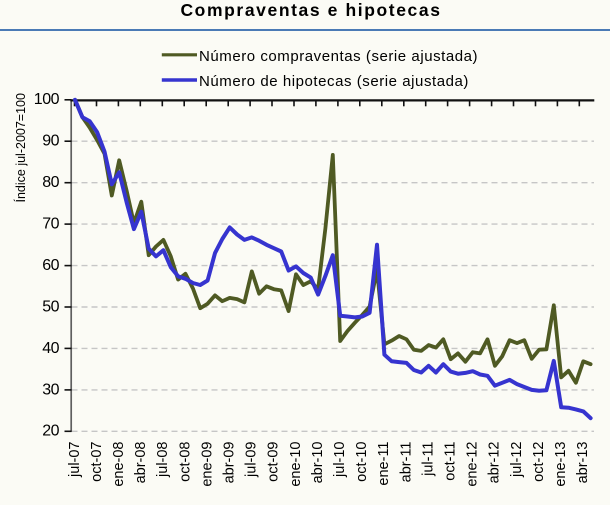  I want to click on svg-text: jul-10, so click(340, 460).